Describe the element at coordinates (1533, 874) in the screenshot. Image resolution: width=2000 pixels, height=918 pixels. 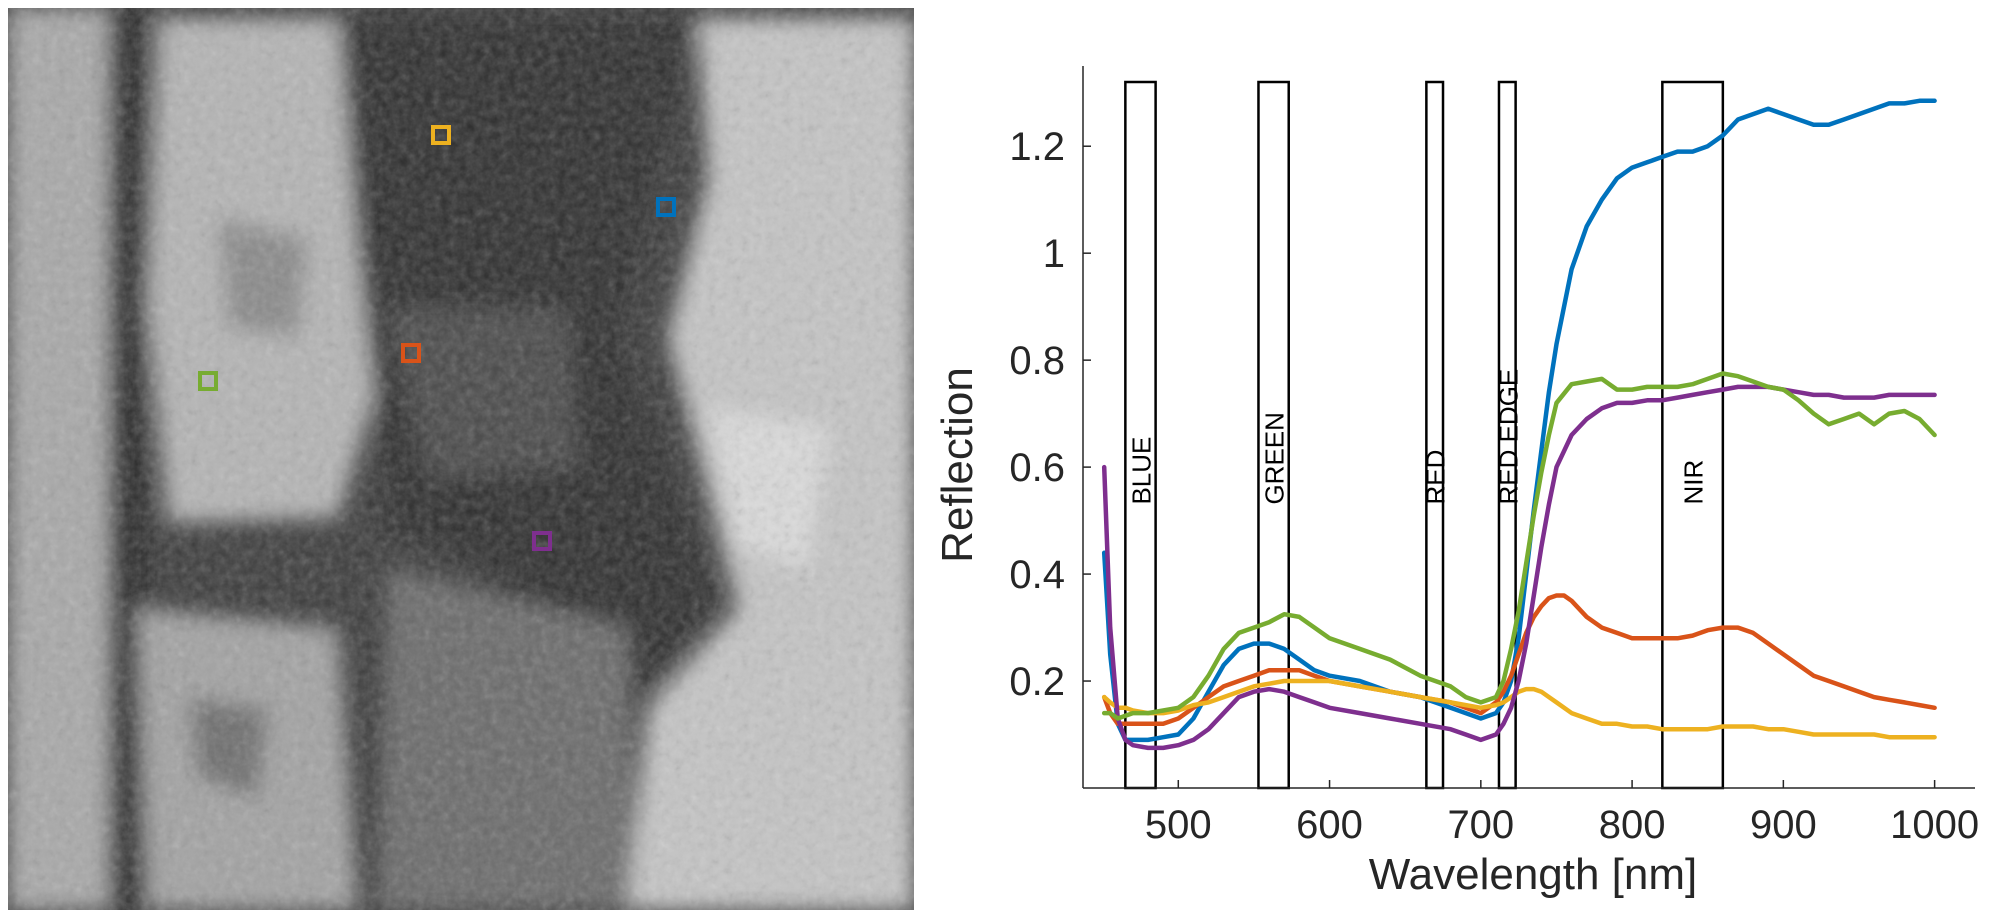
I see `x-axis-label: Wavelength [nm]` at that location.